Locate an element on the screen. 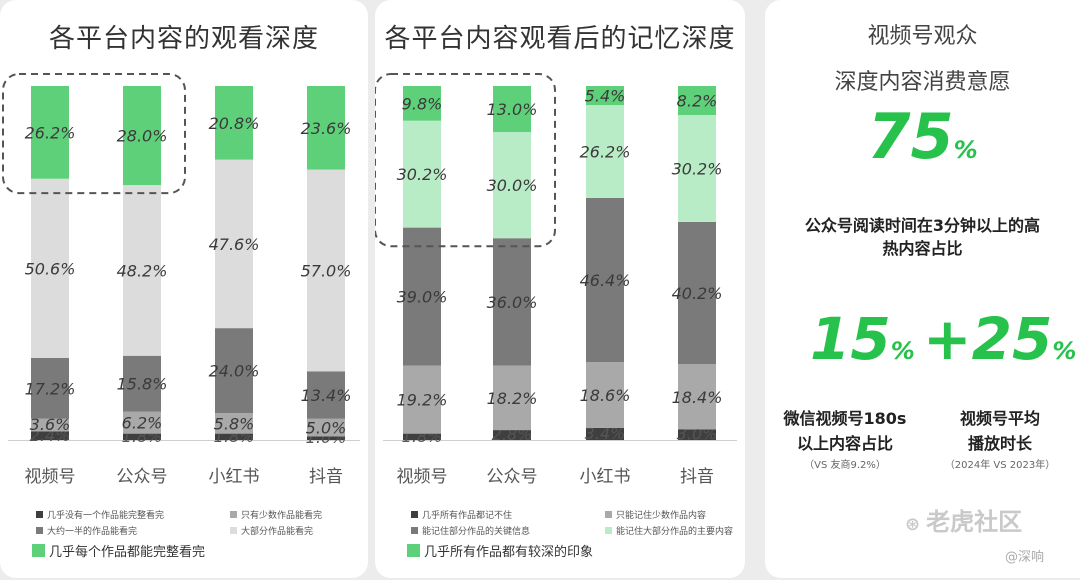 Image resolution: width=1080 pixels, height=580 pixels. data-label: 15.8% is located at coordinates (142, 384).